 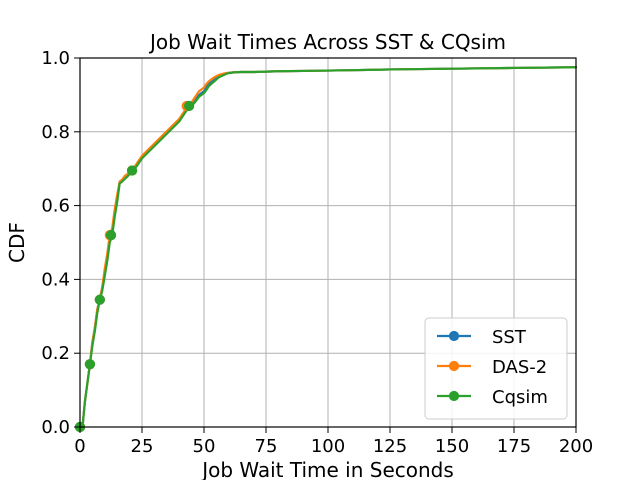 I want to click on chart-title: Job Wait Times Across SST & CQsim, so click(x=327, y=42).